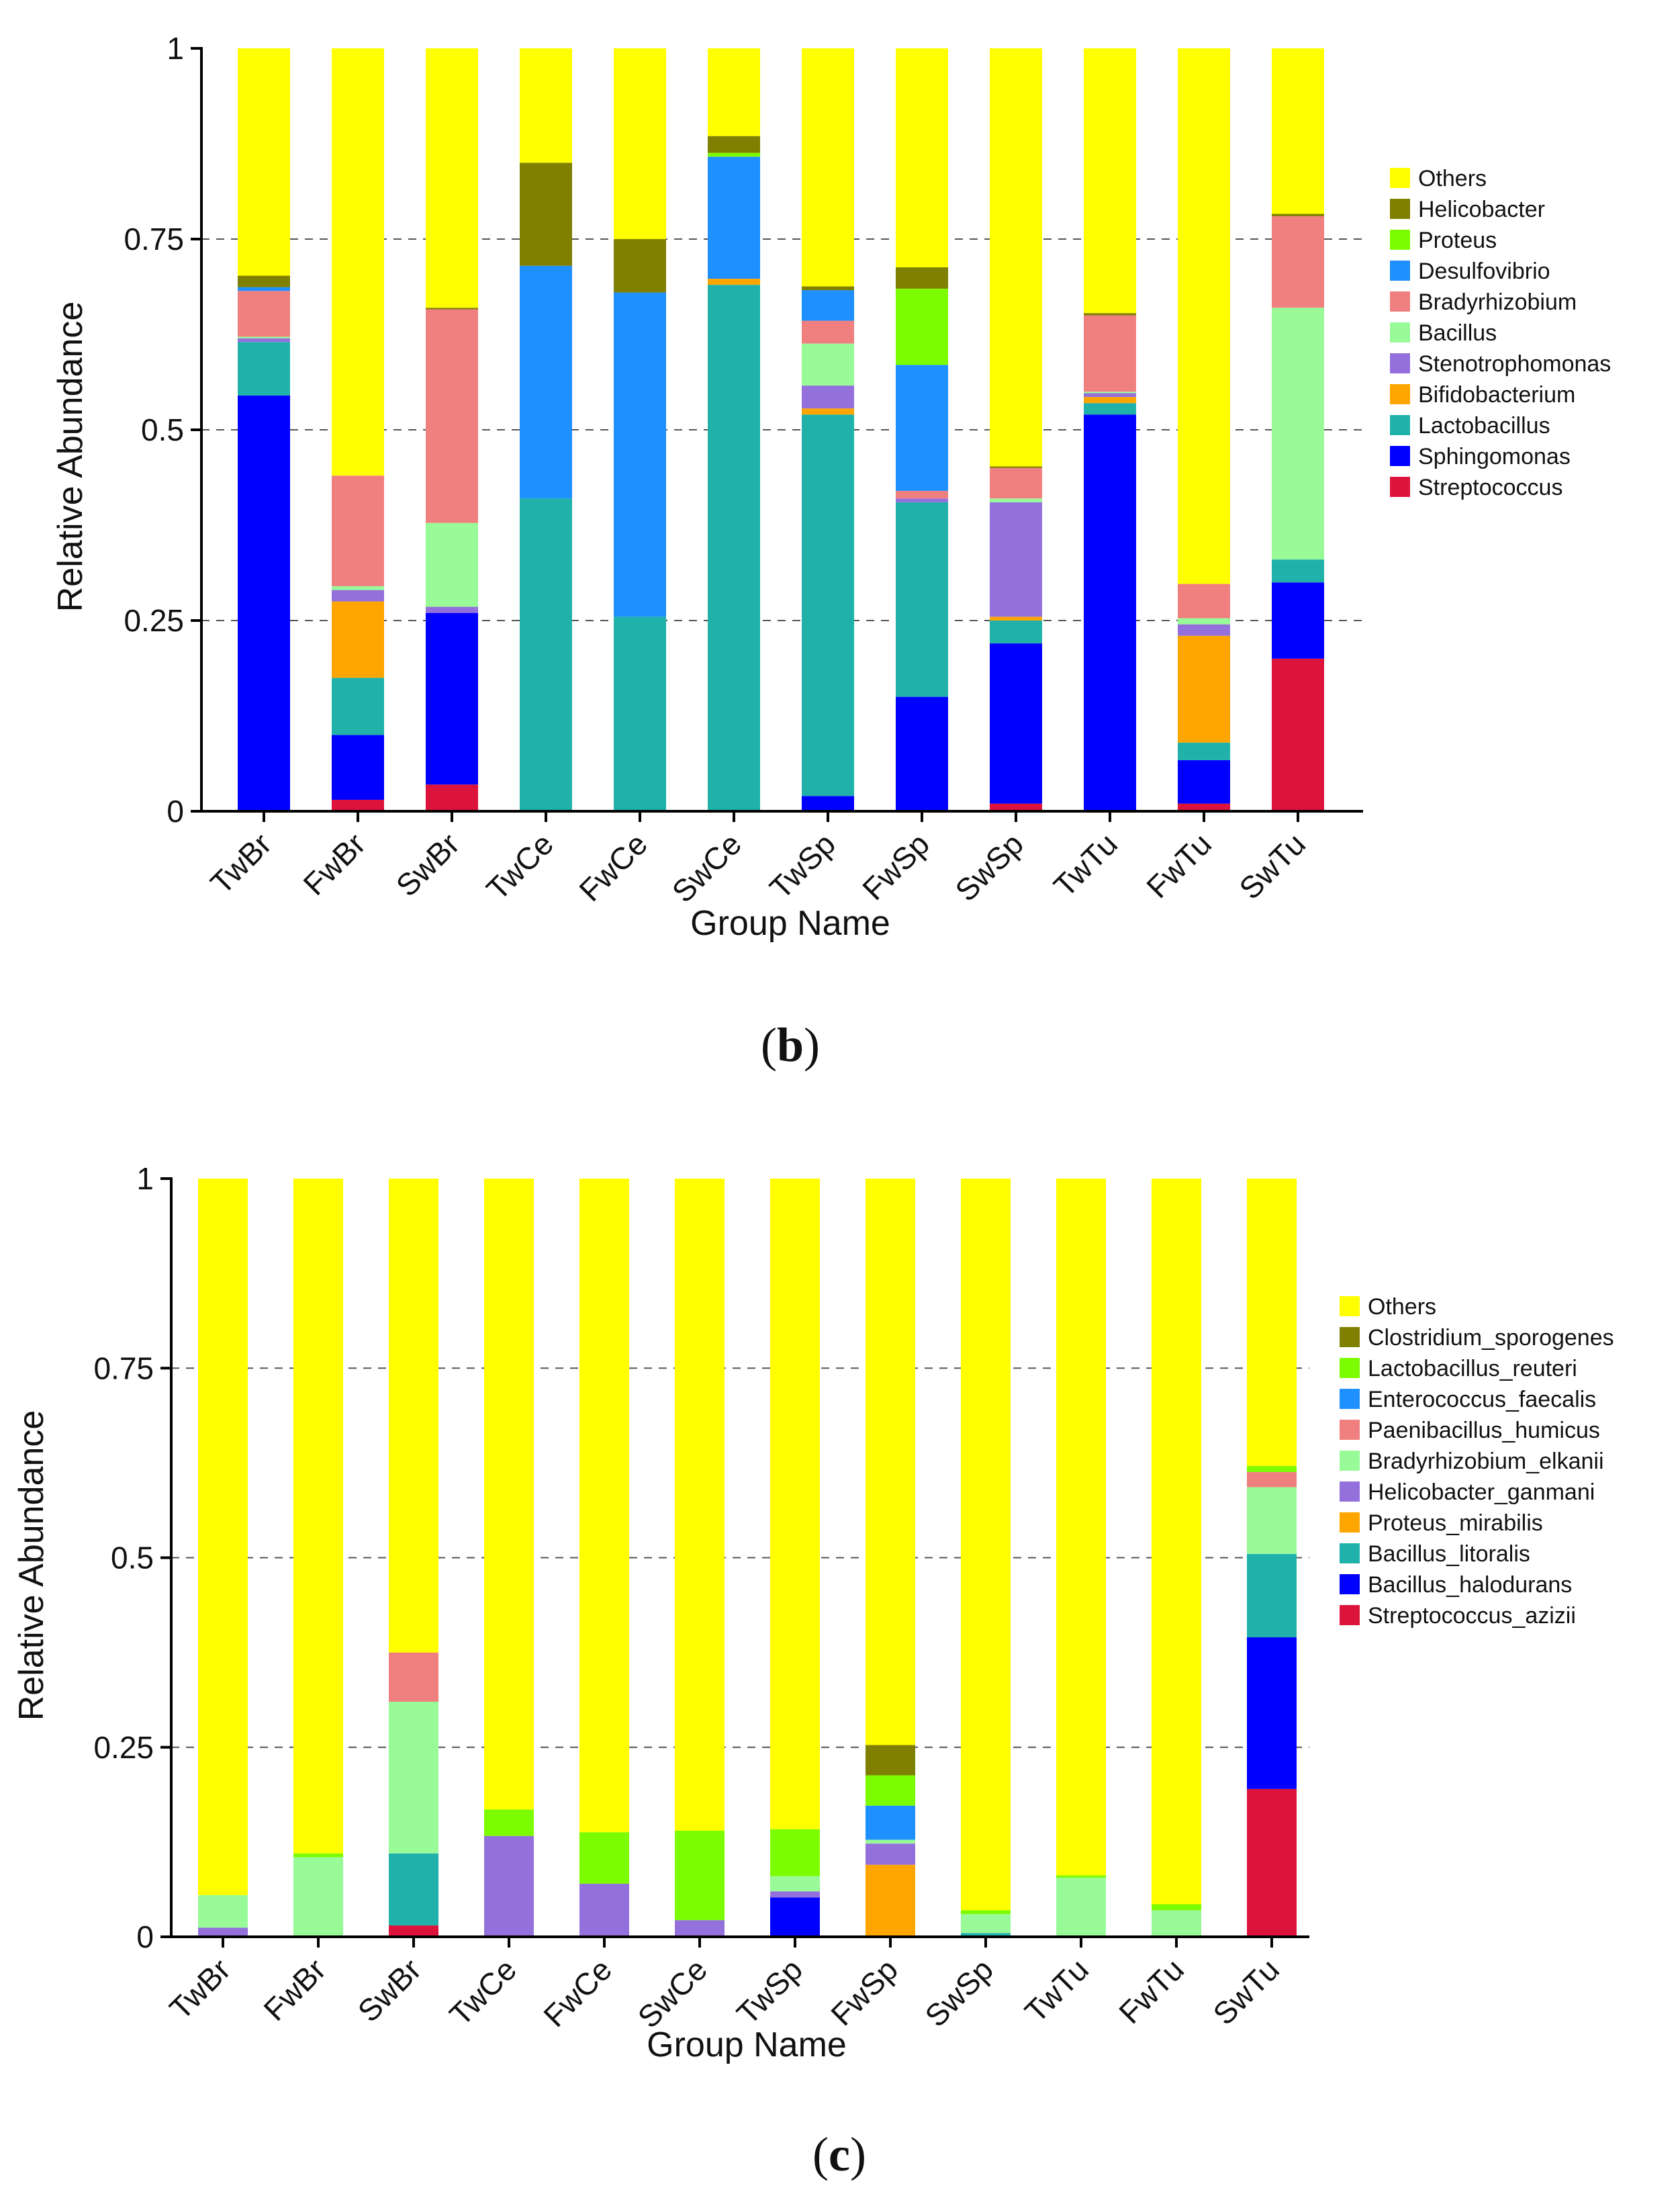  What do you see at coordinates (1491, 1338) in the screenshot?
I see `legend-label: Clostridium_sporogenes` at bounding box center [1491, 1338].